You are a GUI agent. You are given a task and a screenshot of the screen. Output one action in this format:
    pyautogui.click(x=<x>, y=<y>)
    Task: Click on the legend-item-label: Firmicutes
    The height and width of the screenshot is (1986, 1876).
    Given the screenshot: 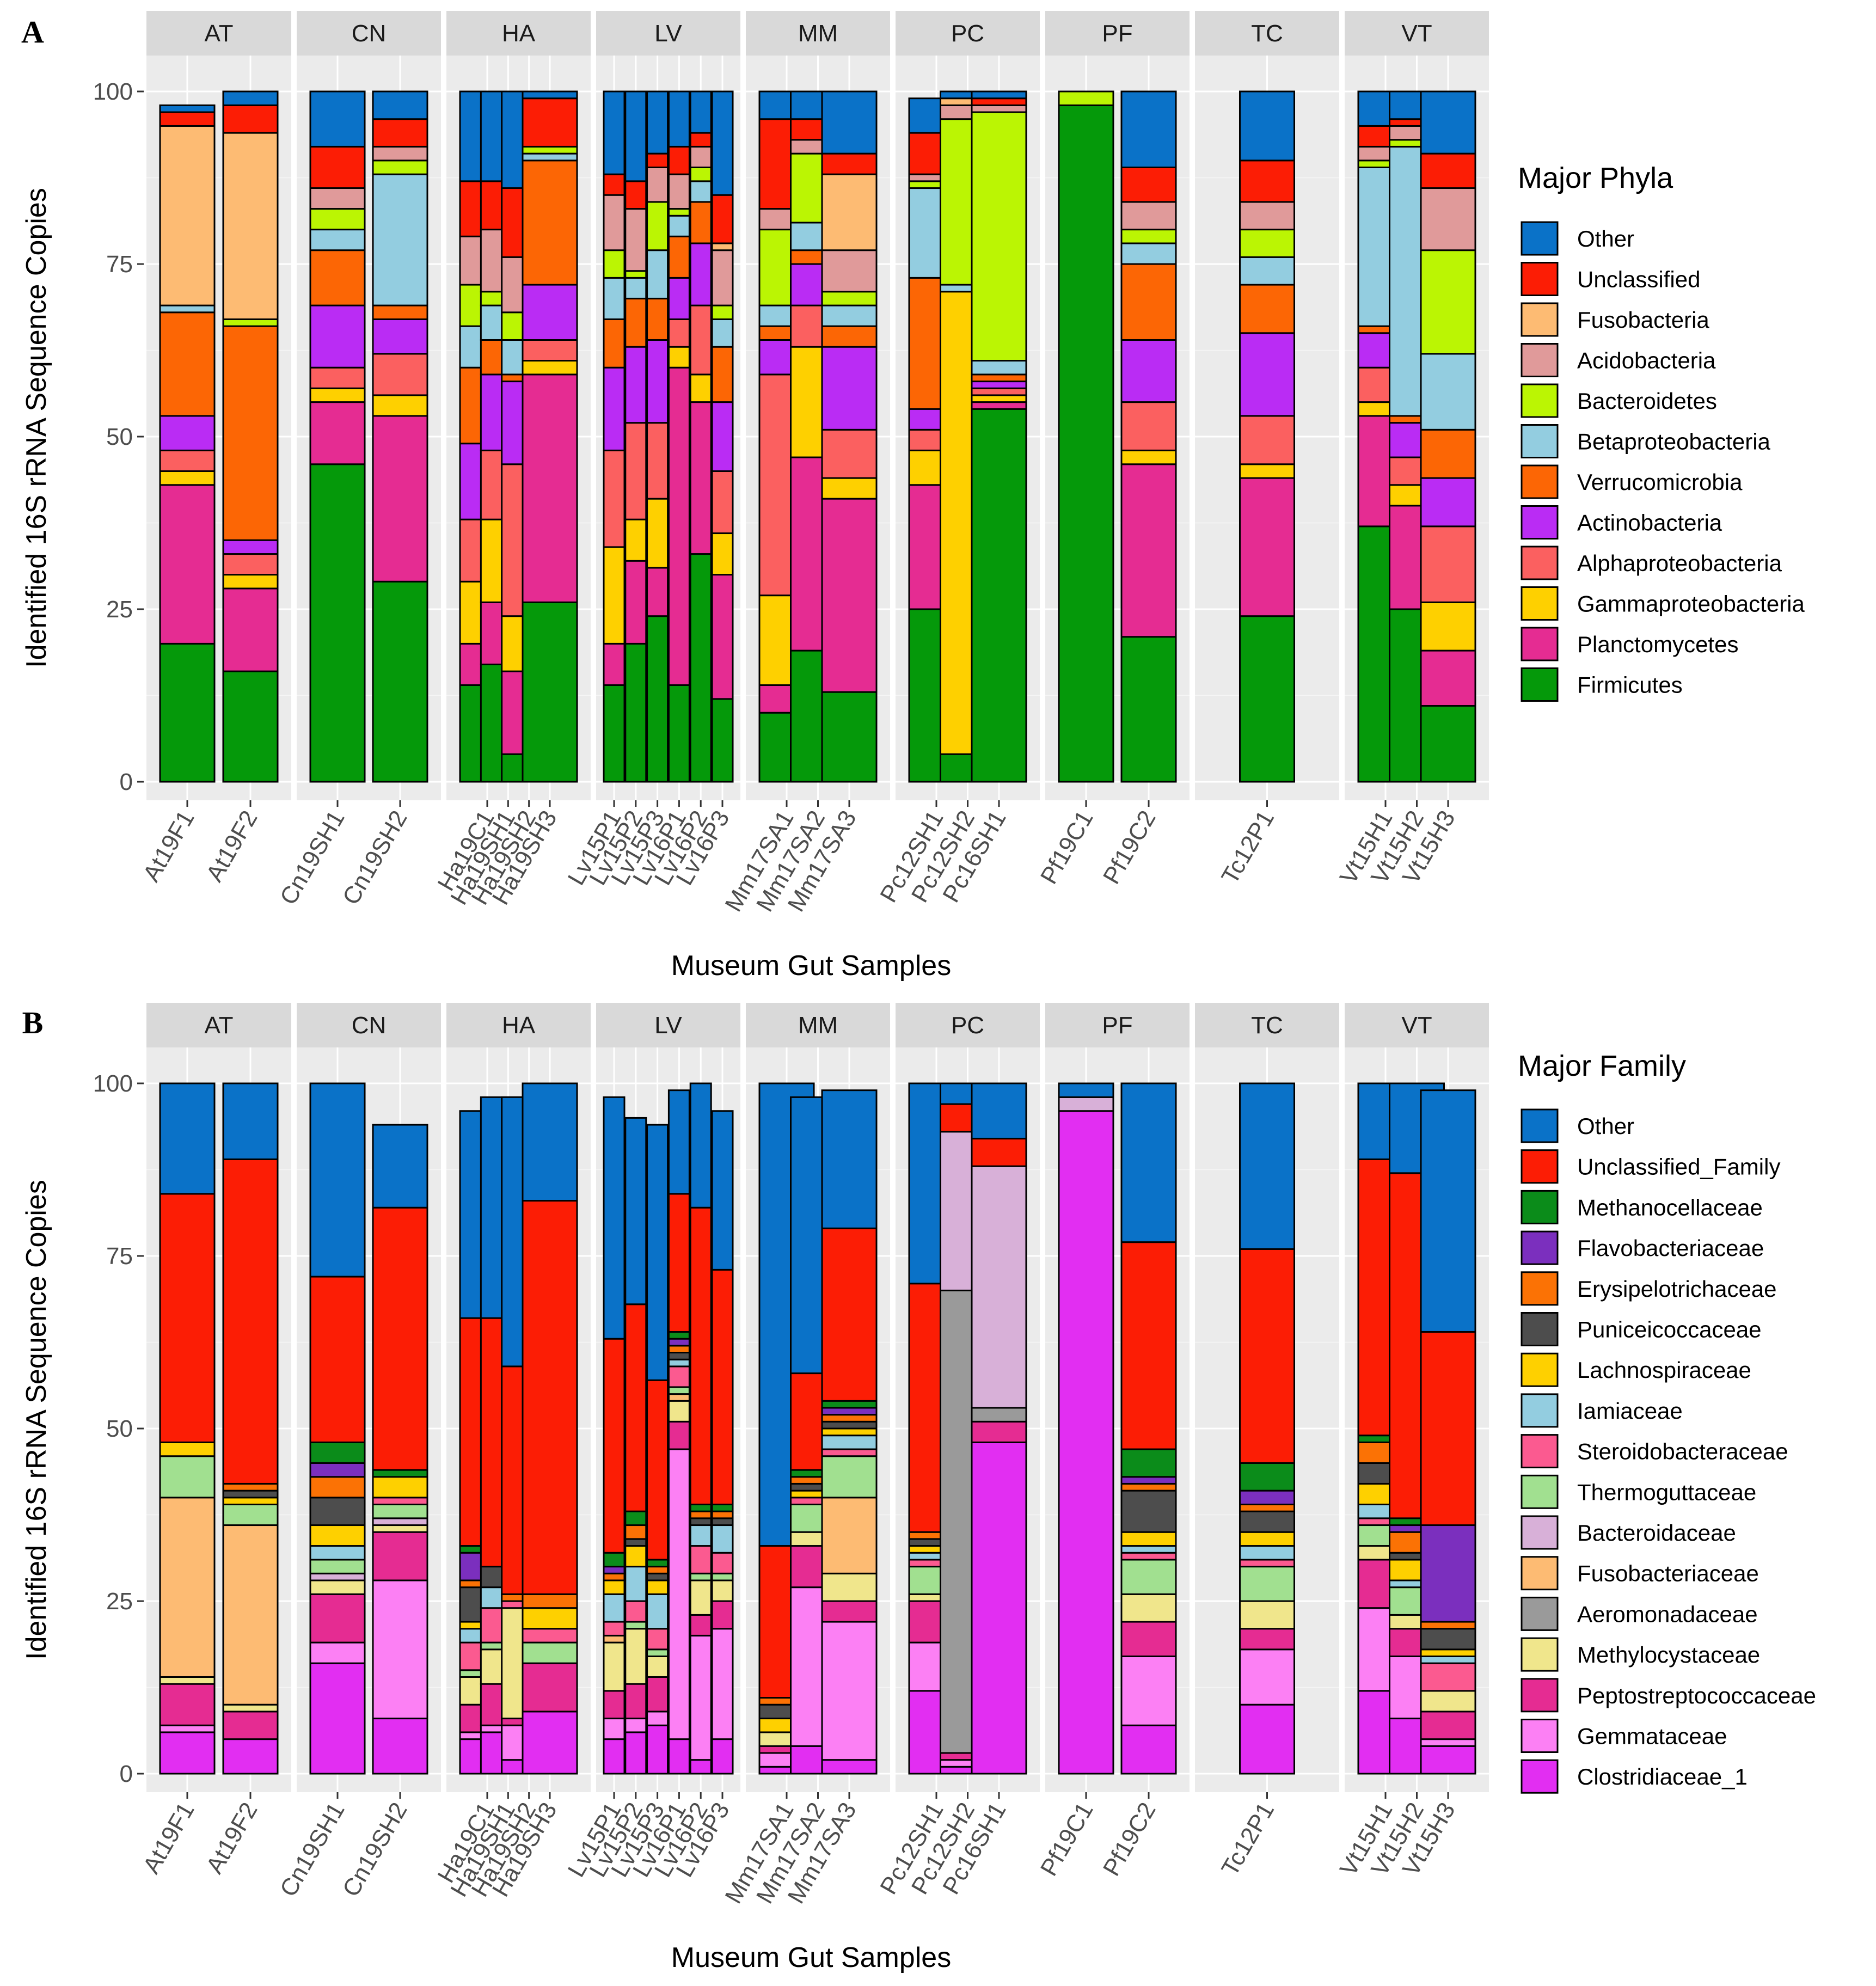 What is the action you would take?
    pyautogui.click(x=1630, y=685)
    